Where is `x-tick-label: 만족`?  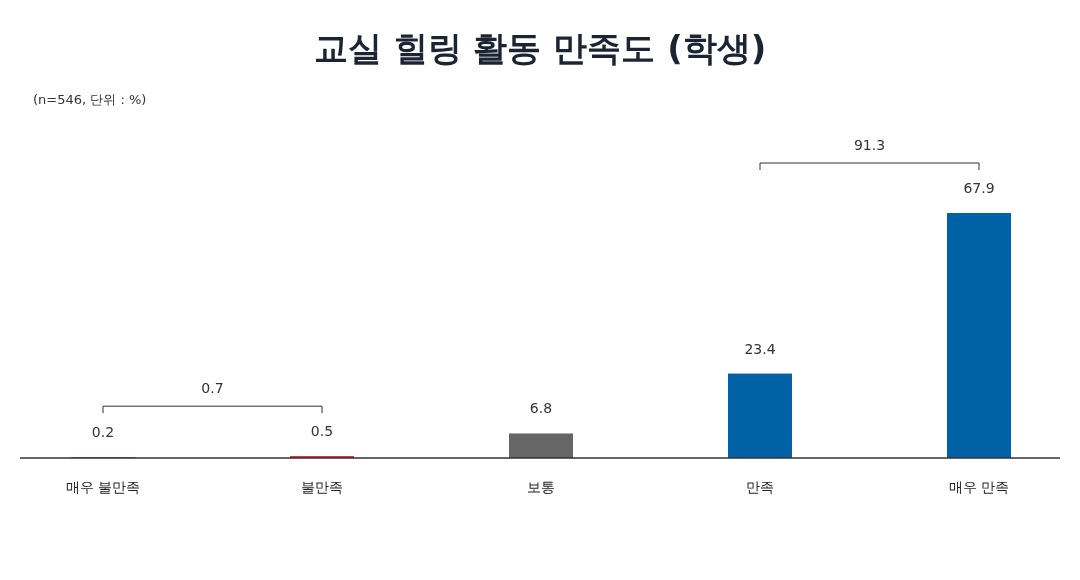 x-tick-label: 만족 is located at coordinates (760, 487).